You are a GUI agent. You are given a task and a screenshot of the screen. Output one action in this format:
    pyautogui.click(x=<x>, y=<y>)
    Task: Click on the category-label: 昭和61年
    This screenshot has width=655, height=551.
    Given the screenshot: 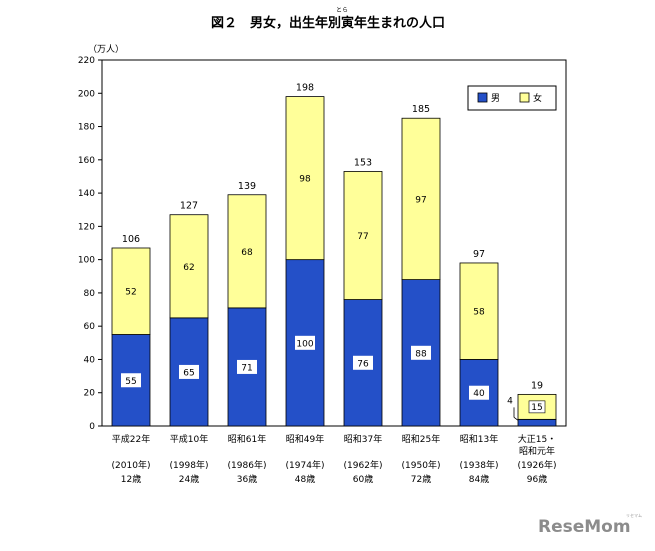 What is the action you would take?
    pyautogui.click(x=247, y=439)
    